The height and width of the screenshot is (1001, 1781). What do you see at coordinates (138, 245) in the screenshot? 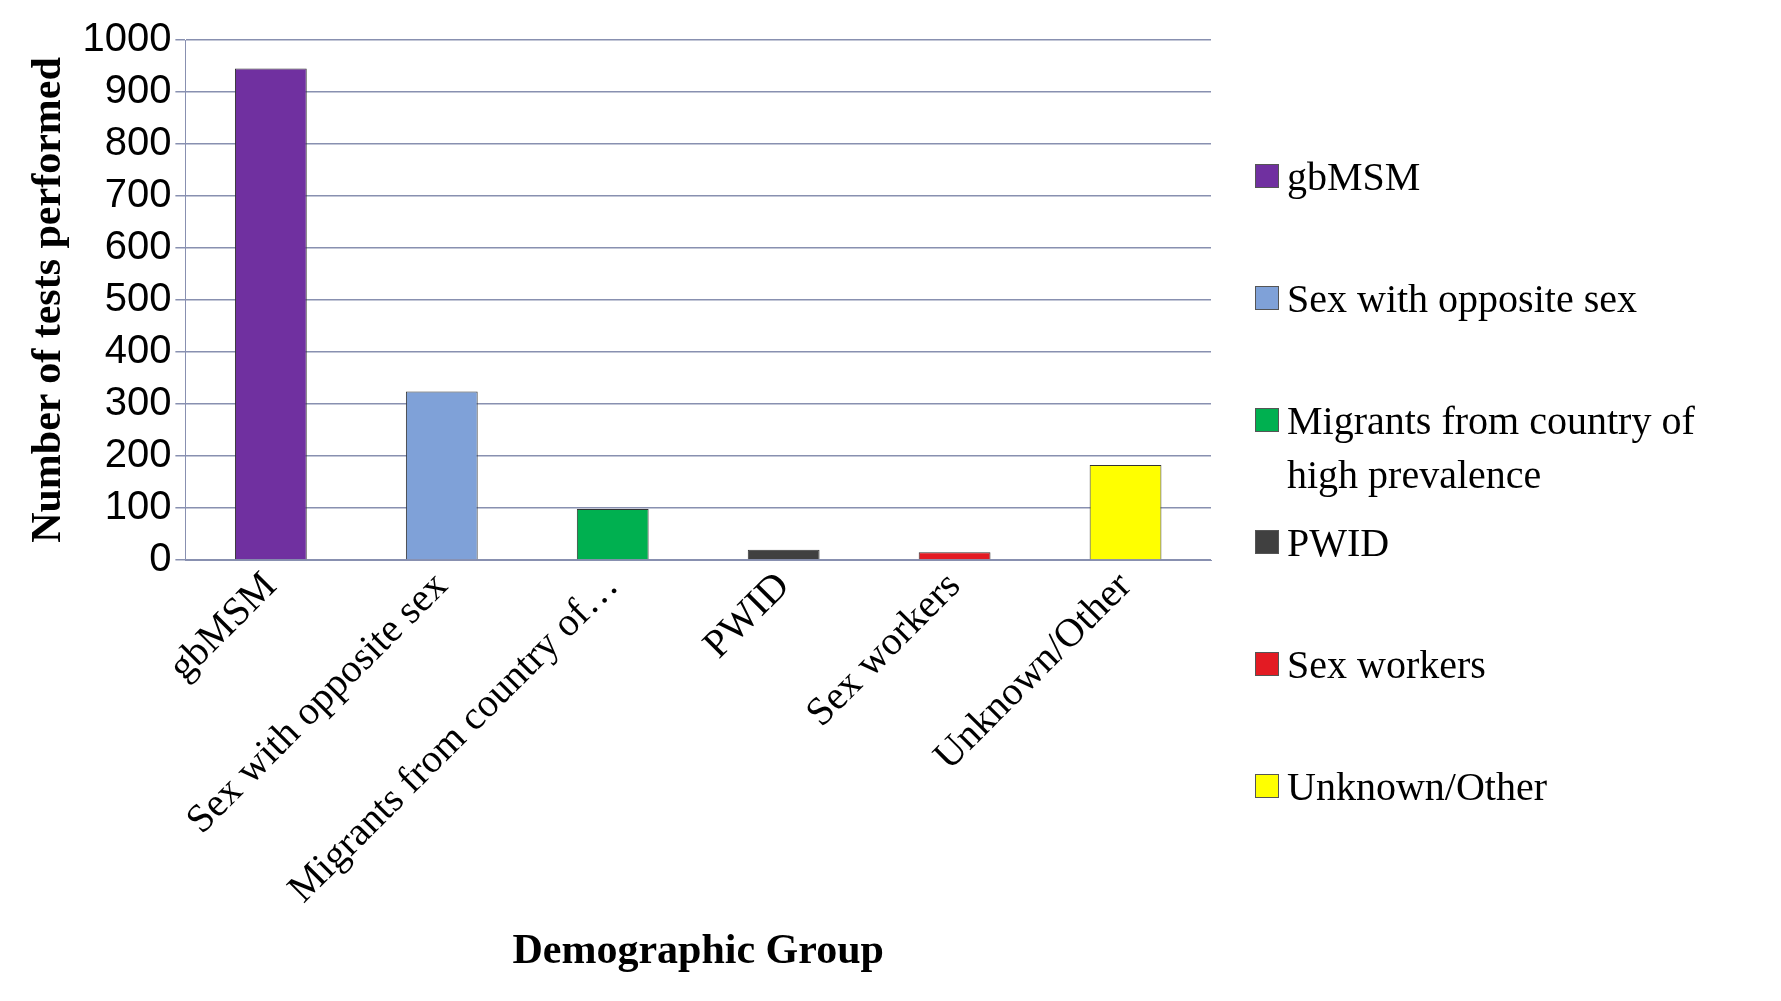
I see `y-tick-label: 600` at bounding box center [138, 245].